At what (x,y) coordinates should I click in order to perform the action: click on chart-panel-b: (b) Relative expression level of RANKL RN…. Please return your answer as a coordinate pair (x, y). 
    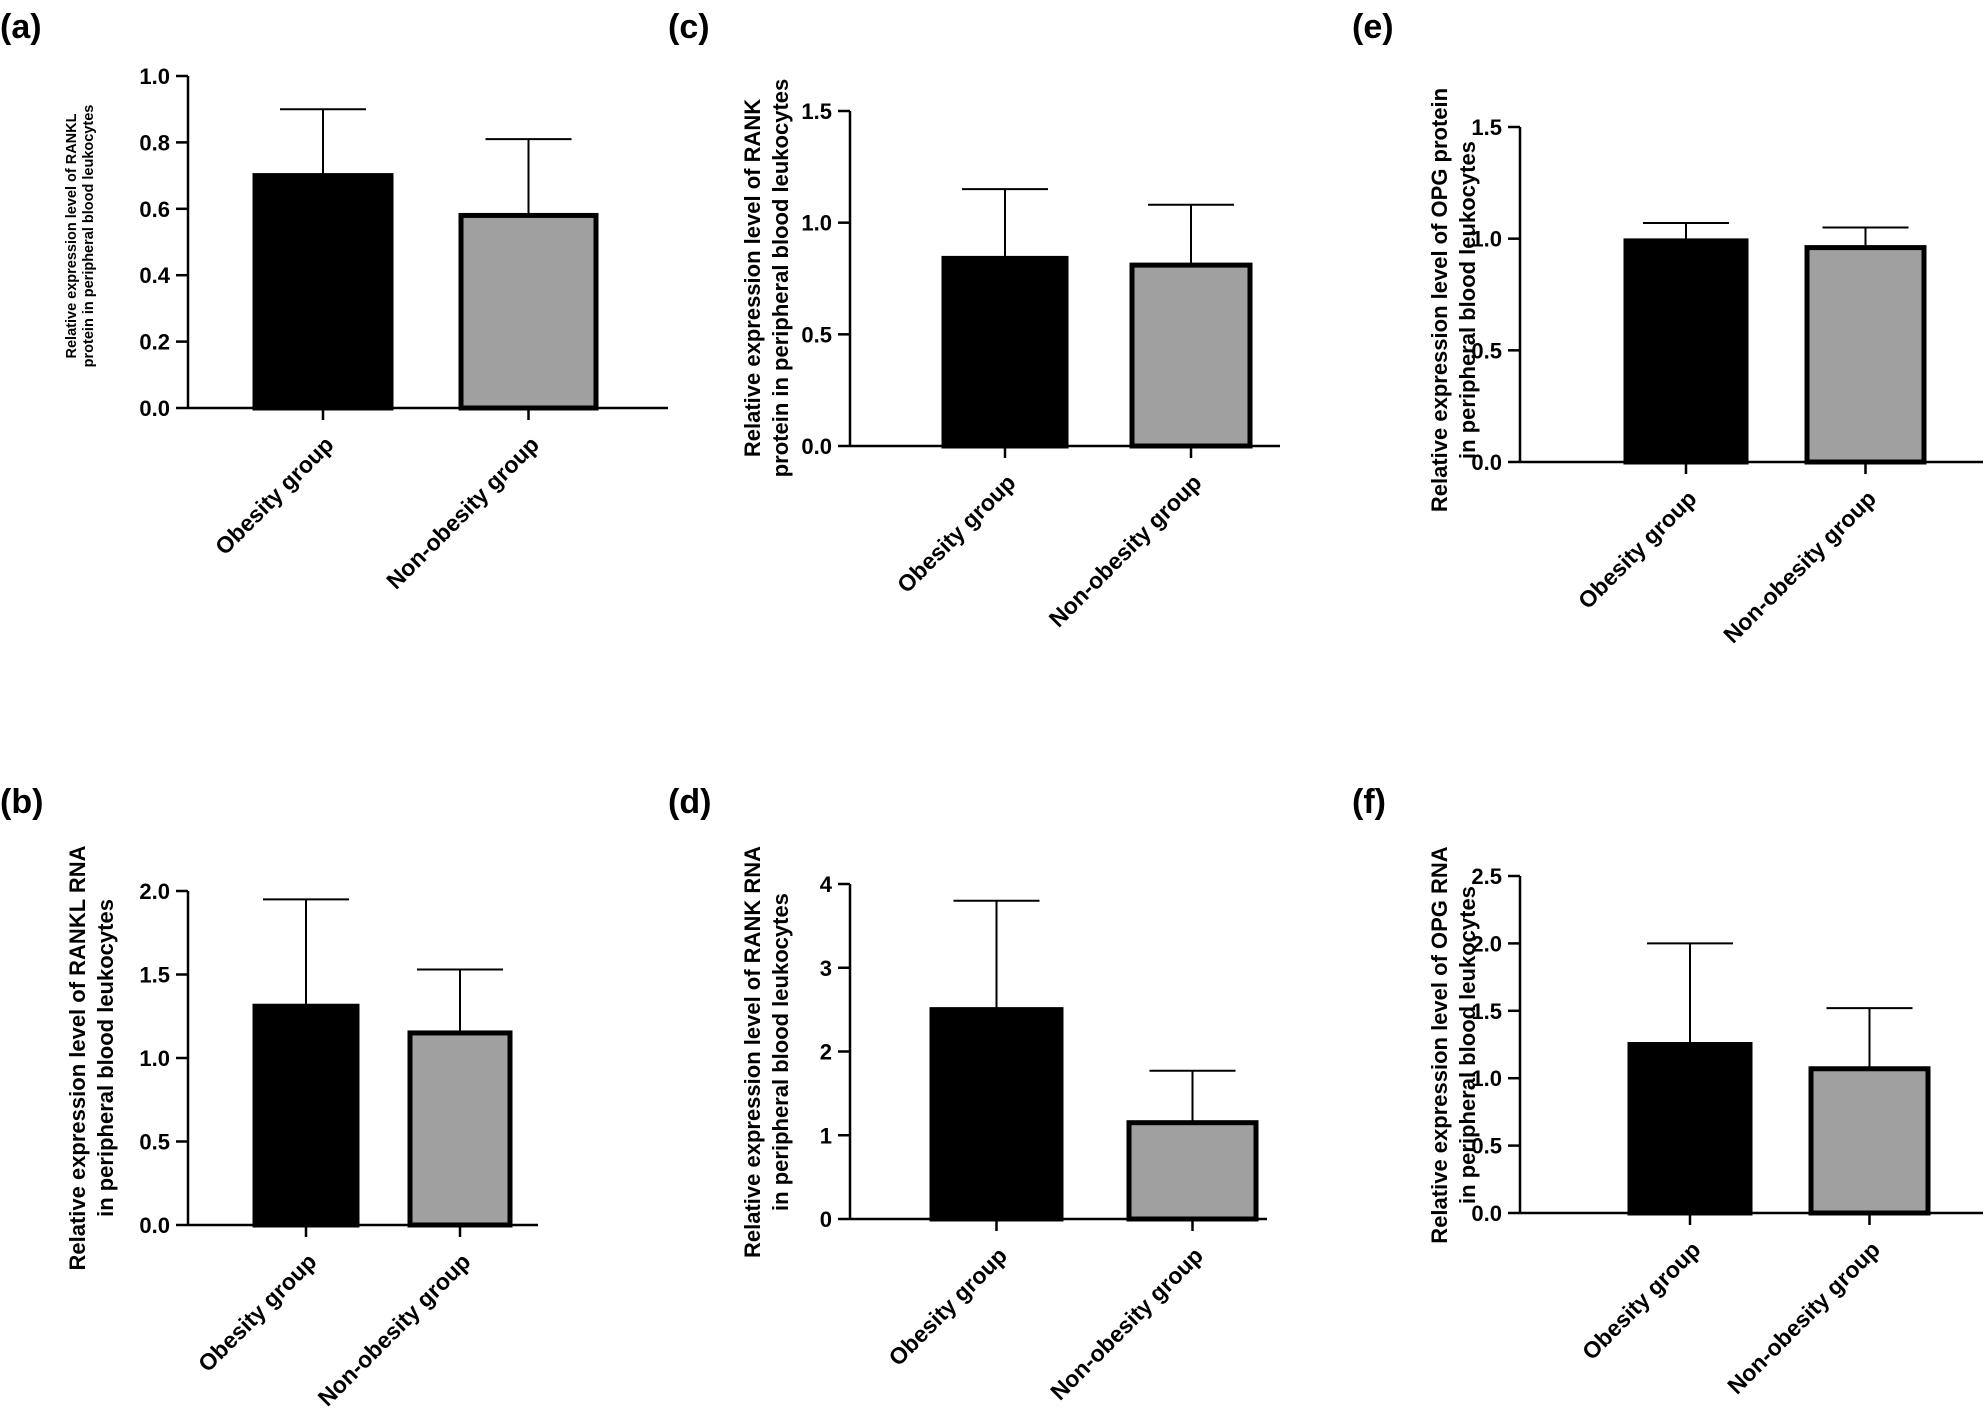
    Looking at the image, I should click on (269, 1097).